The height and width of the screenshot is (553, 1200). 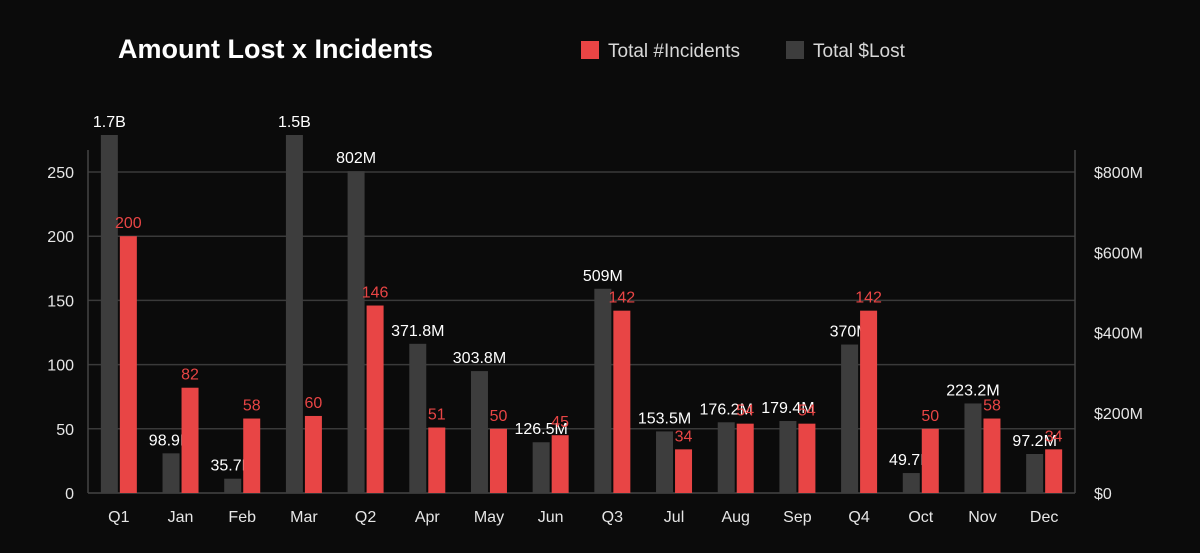 What do you see at coordinates (314, 403) in the screenshot?
I see `data-label-incidents: 60` at bounding box center [314, 403].